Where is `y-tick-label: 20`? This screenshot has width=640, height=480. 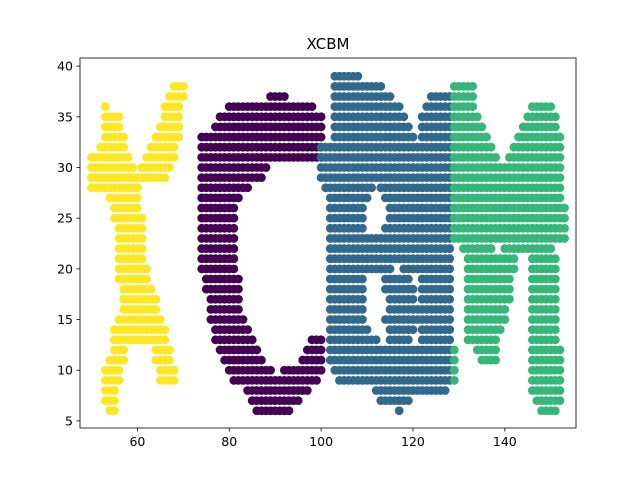
y-tick-label: 20 is located at coordinates (65, 268).